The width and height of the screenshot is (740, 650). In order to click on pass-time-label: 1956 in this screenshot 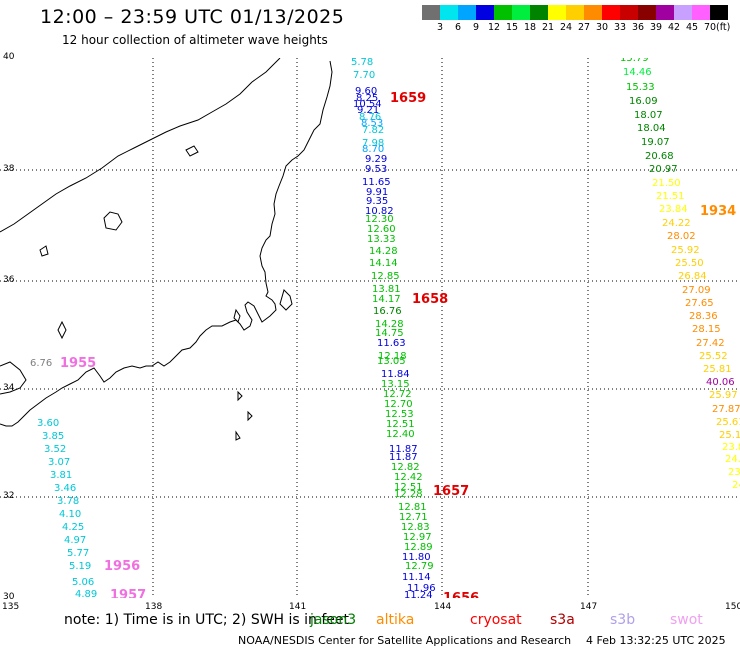, I will do `click(122, 566)`.